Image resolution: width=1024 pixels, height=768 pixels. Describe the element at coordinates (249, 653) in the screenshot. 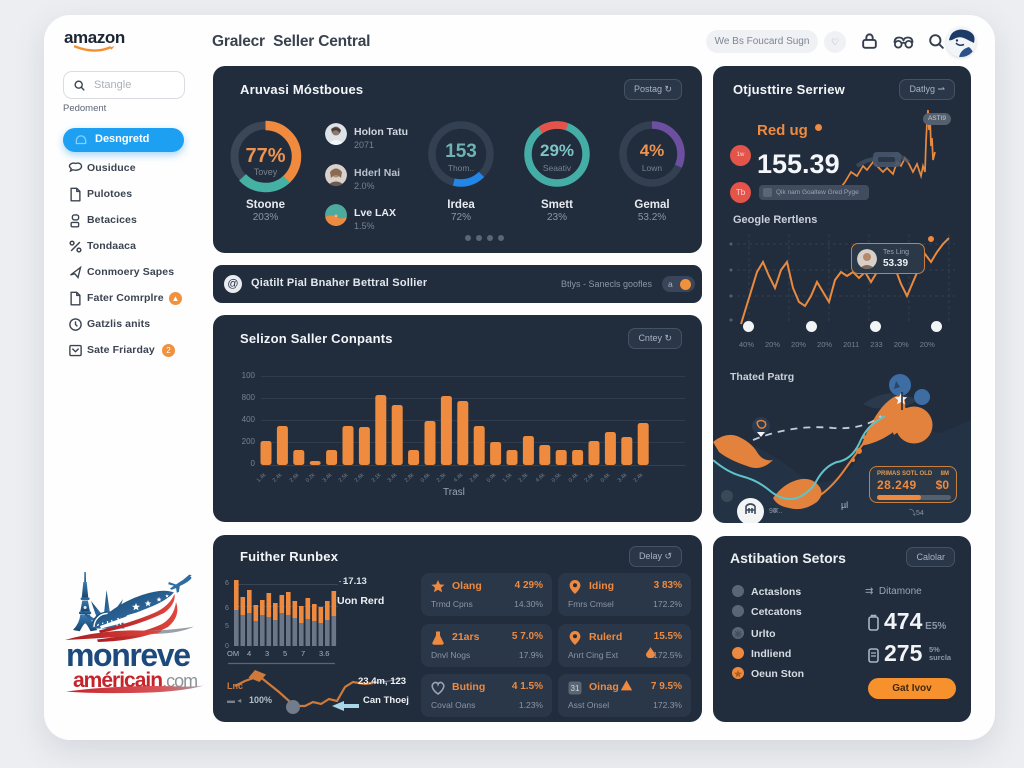

I see `svg-text: 4` at that location.